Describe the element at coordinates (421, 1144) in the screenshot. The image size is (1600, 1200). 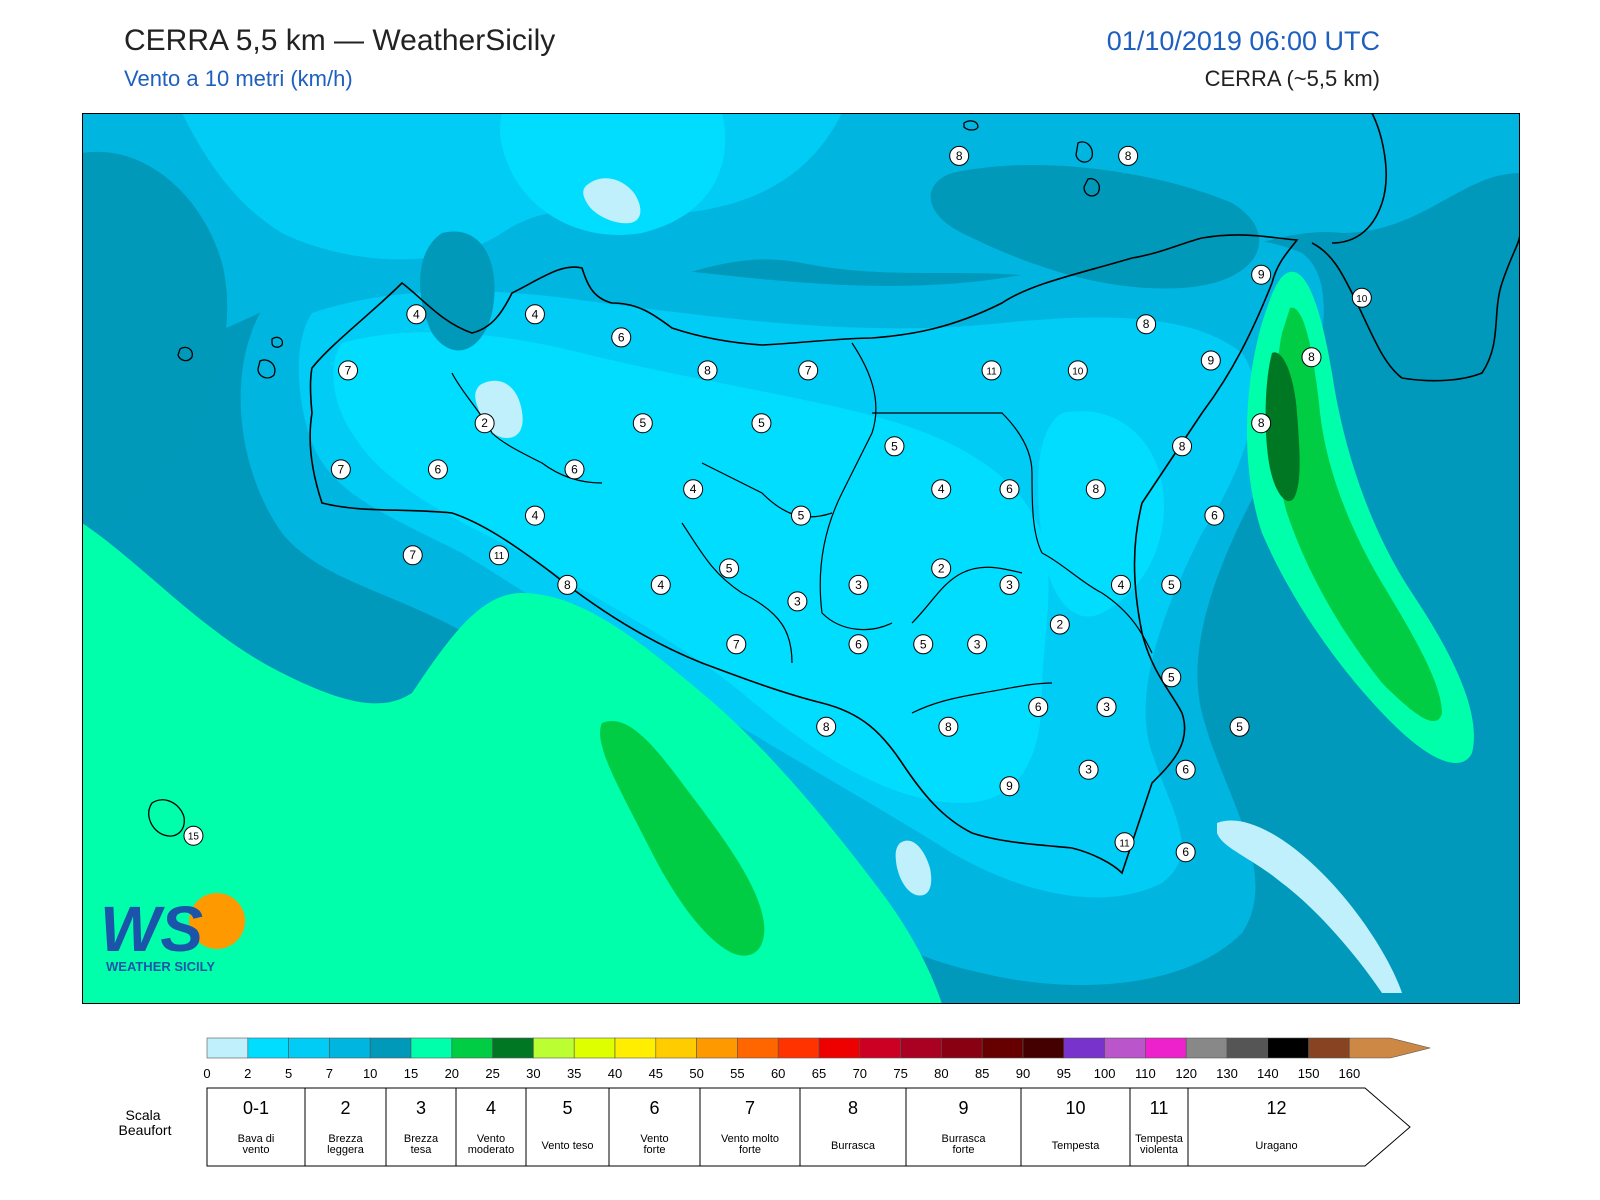
I see `beaufort-description: Brezza tesa` at that location.